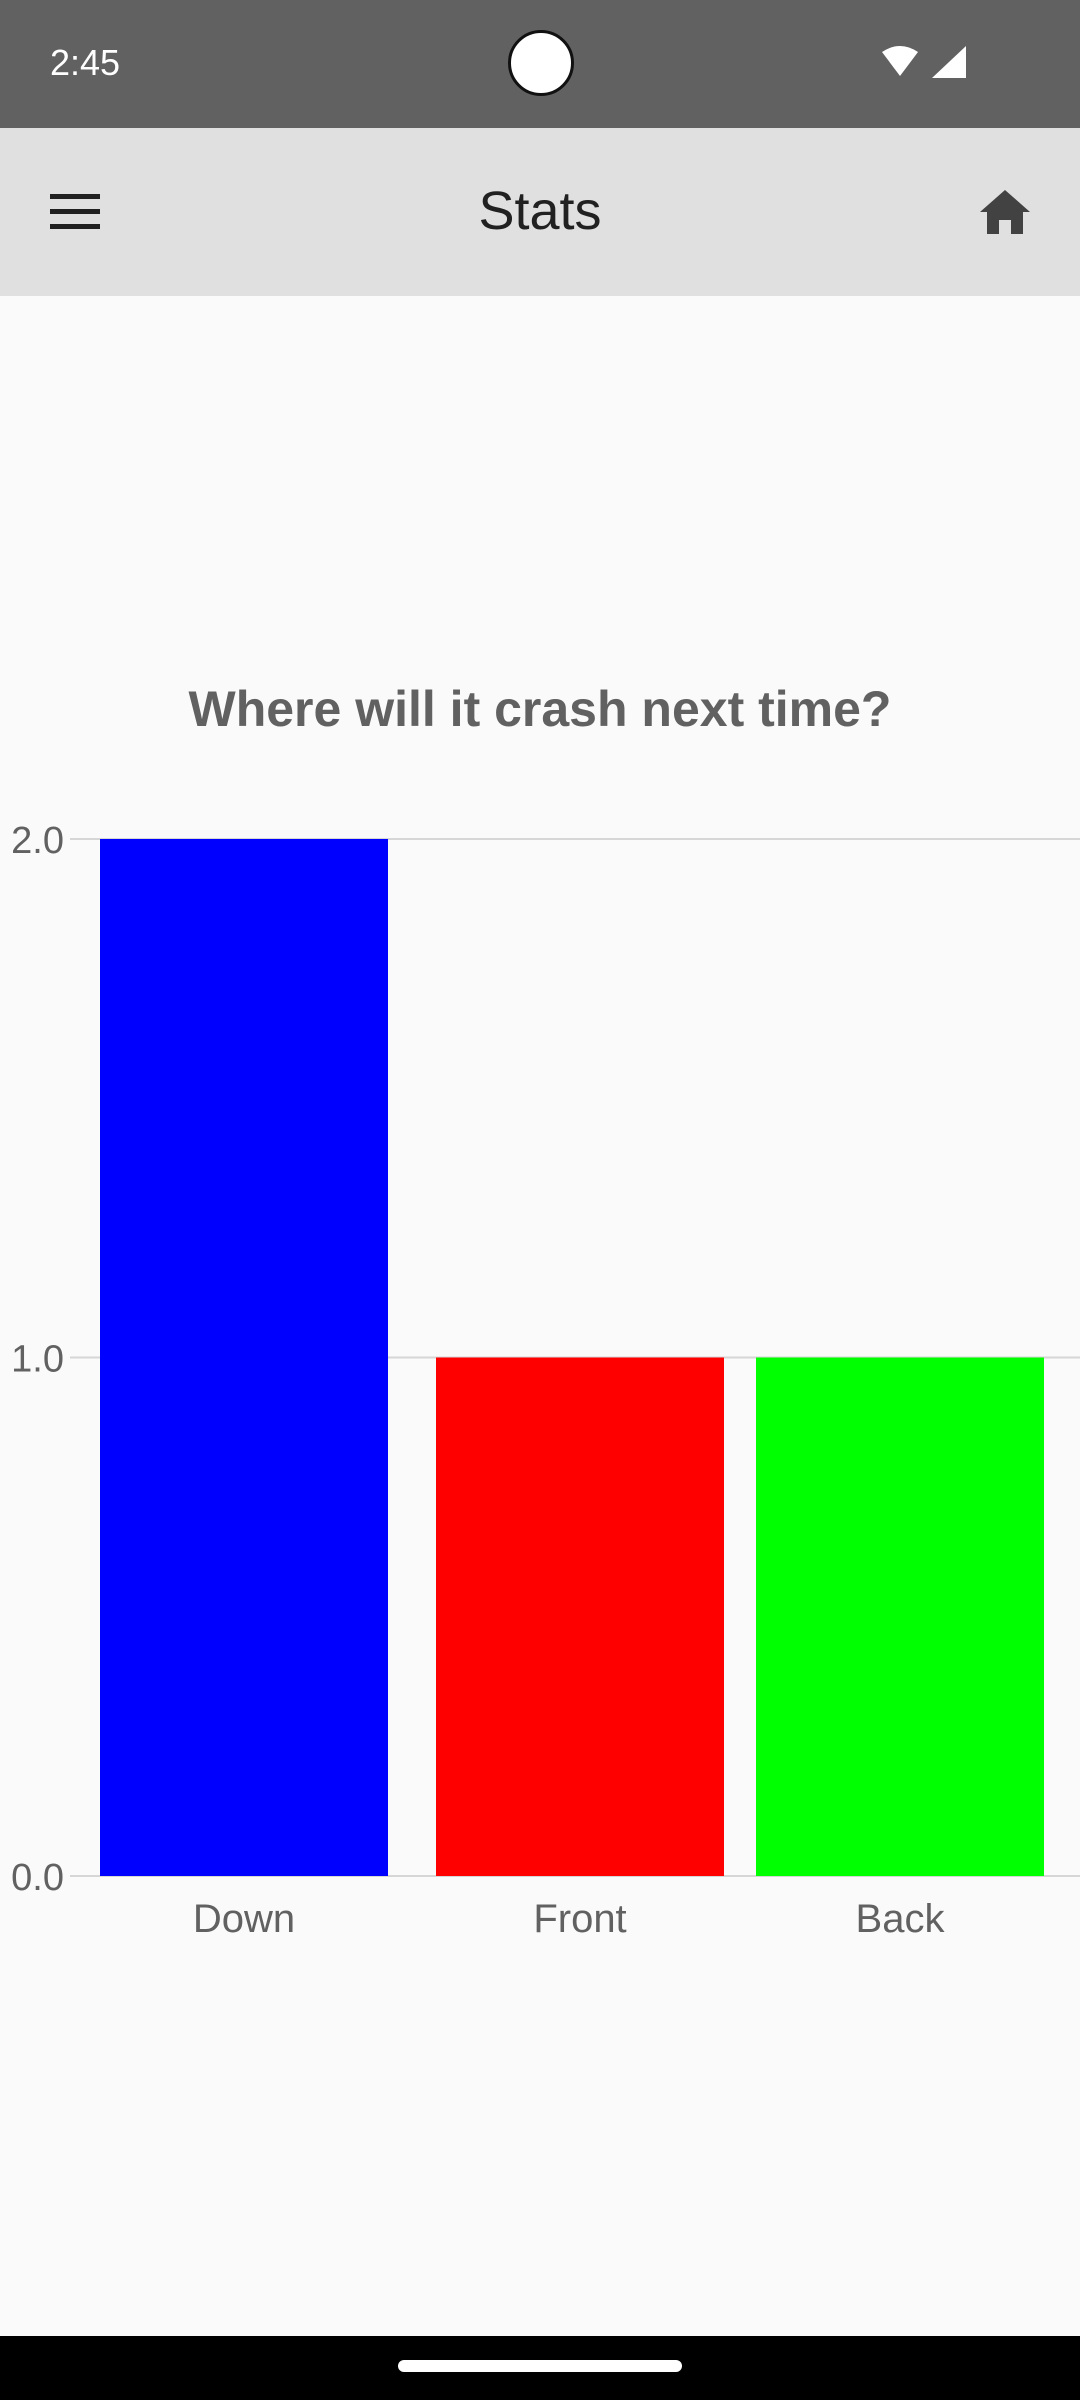 The height and width of the screenshot is (2400, 1080). What do you see at coordinates (580, 1616) in the screenshot?
I see `bar-front` at bounding box center [580, 1616].